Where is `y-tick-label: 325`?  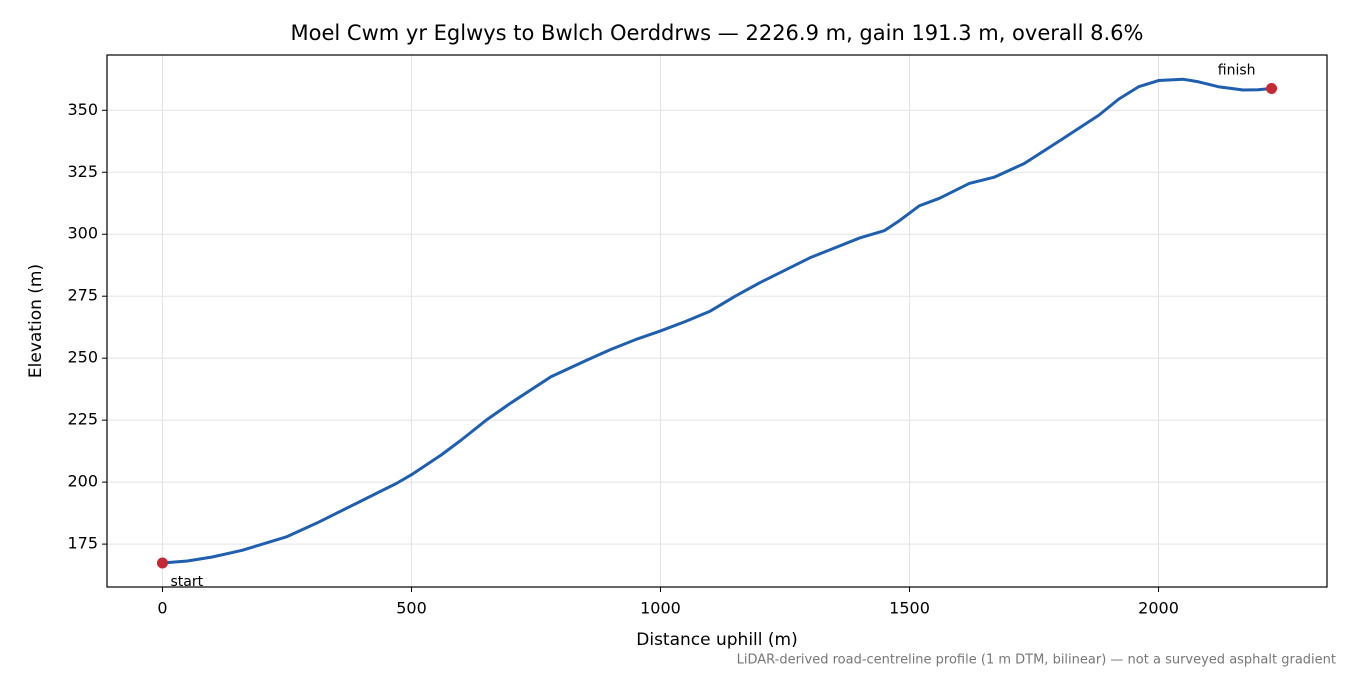 y-tick-label: 325 is located at coordinates (82, 171).